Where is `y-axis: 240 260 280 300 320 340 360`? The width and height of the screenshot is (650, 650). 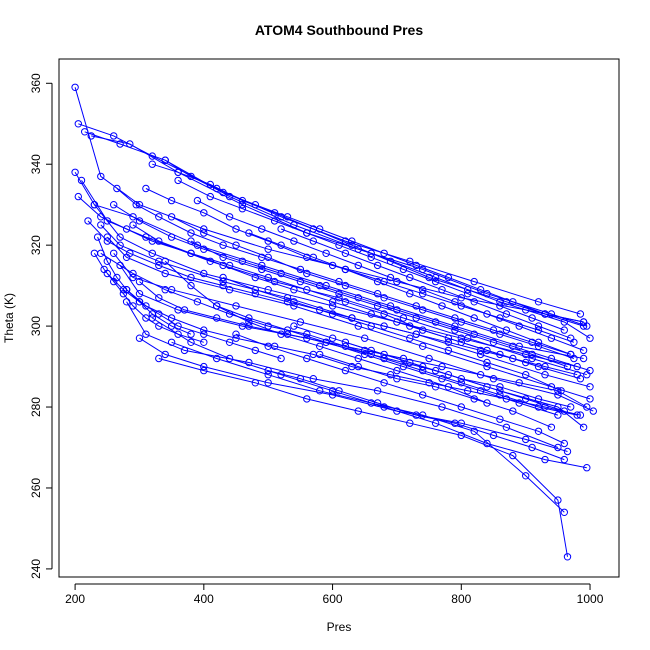
y-axis: 240 260 280 300 320 340 360 is located at coordinates (41, 326).